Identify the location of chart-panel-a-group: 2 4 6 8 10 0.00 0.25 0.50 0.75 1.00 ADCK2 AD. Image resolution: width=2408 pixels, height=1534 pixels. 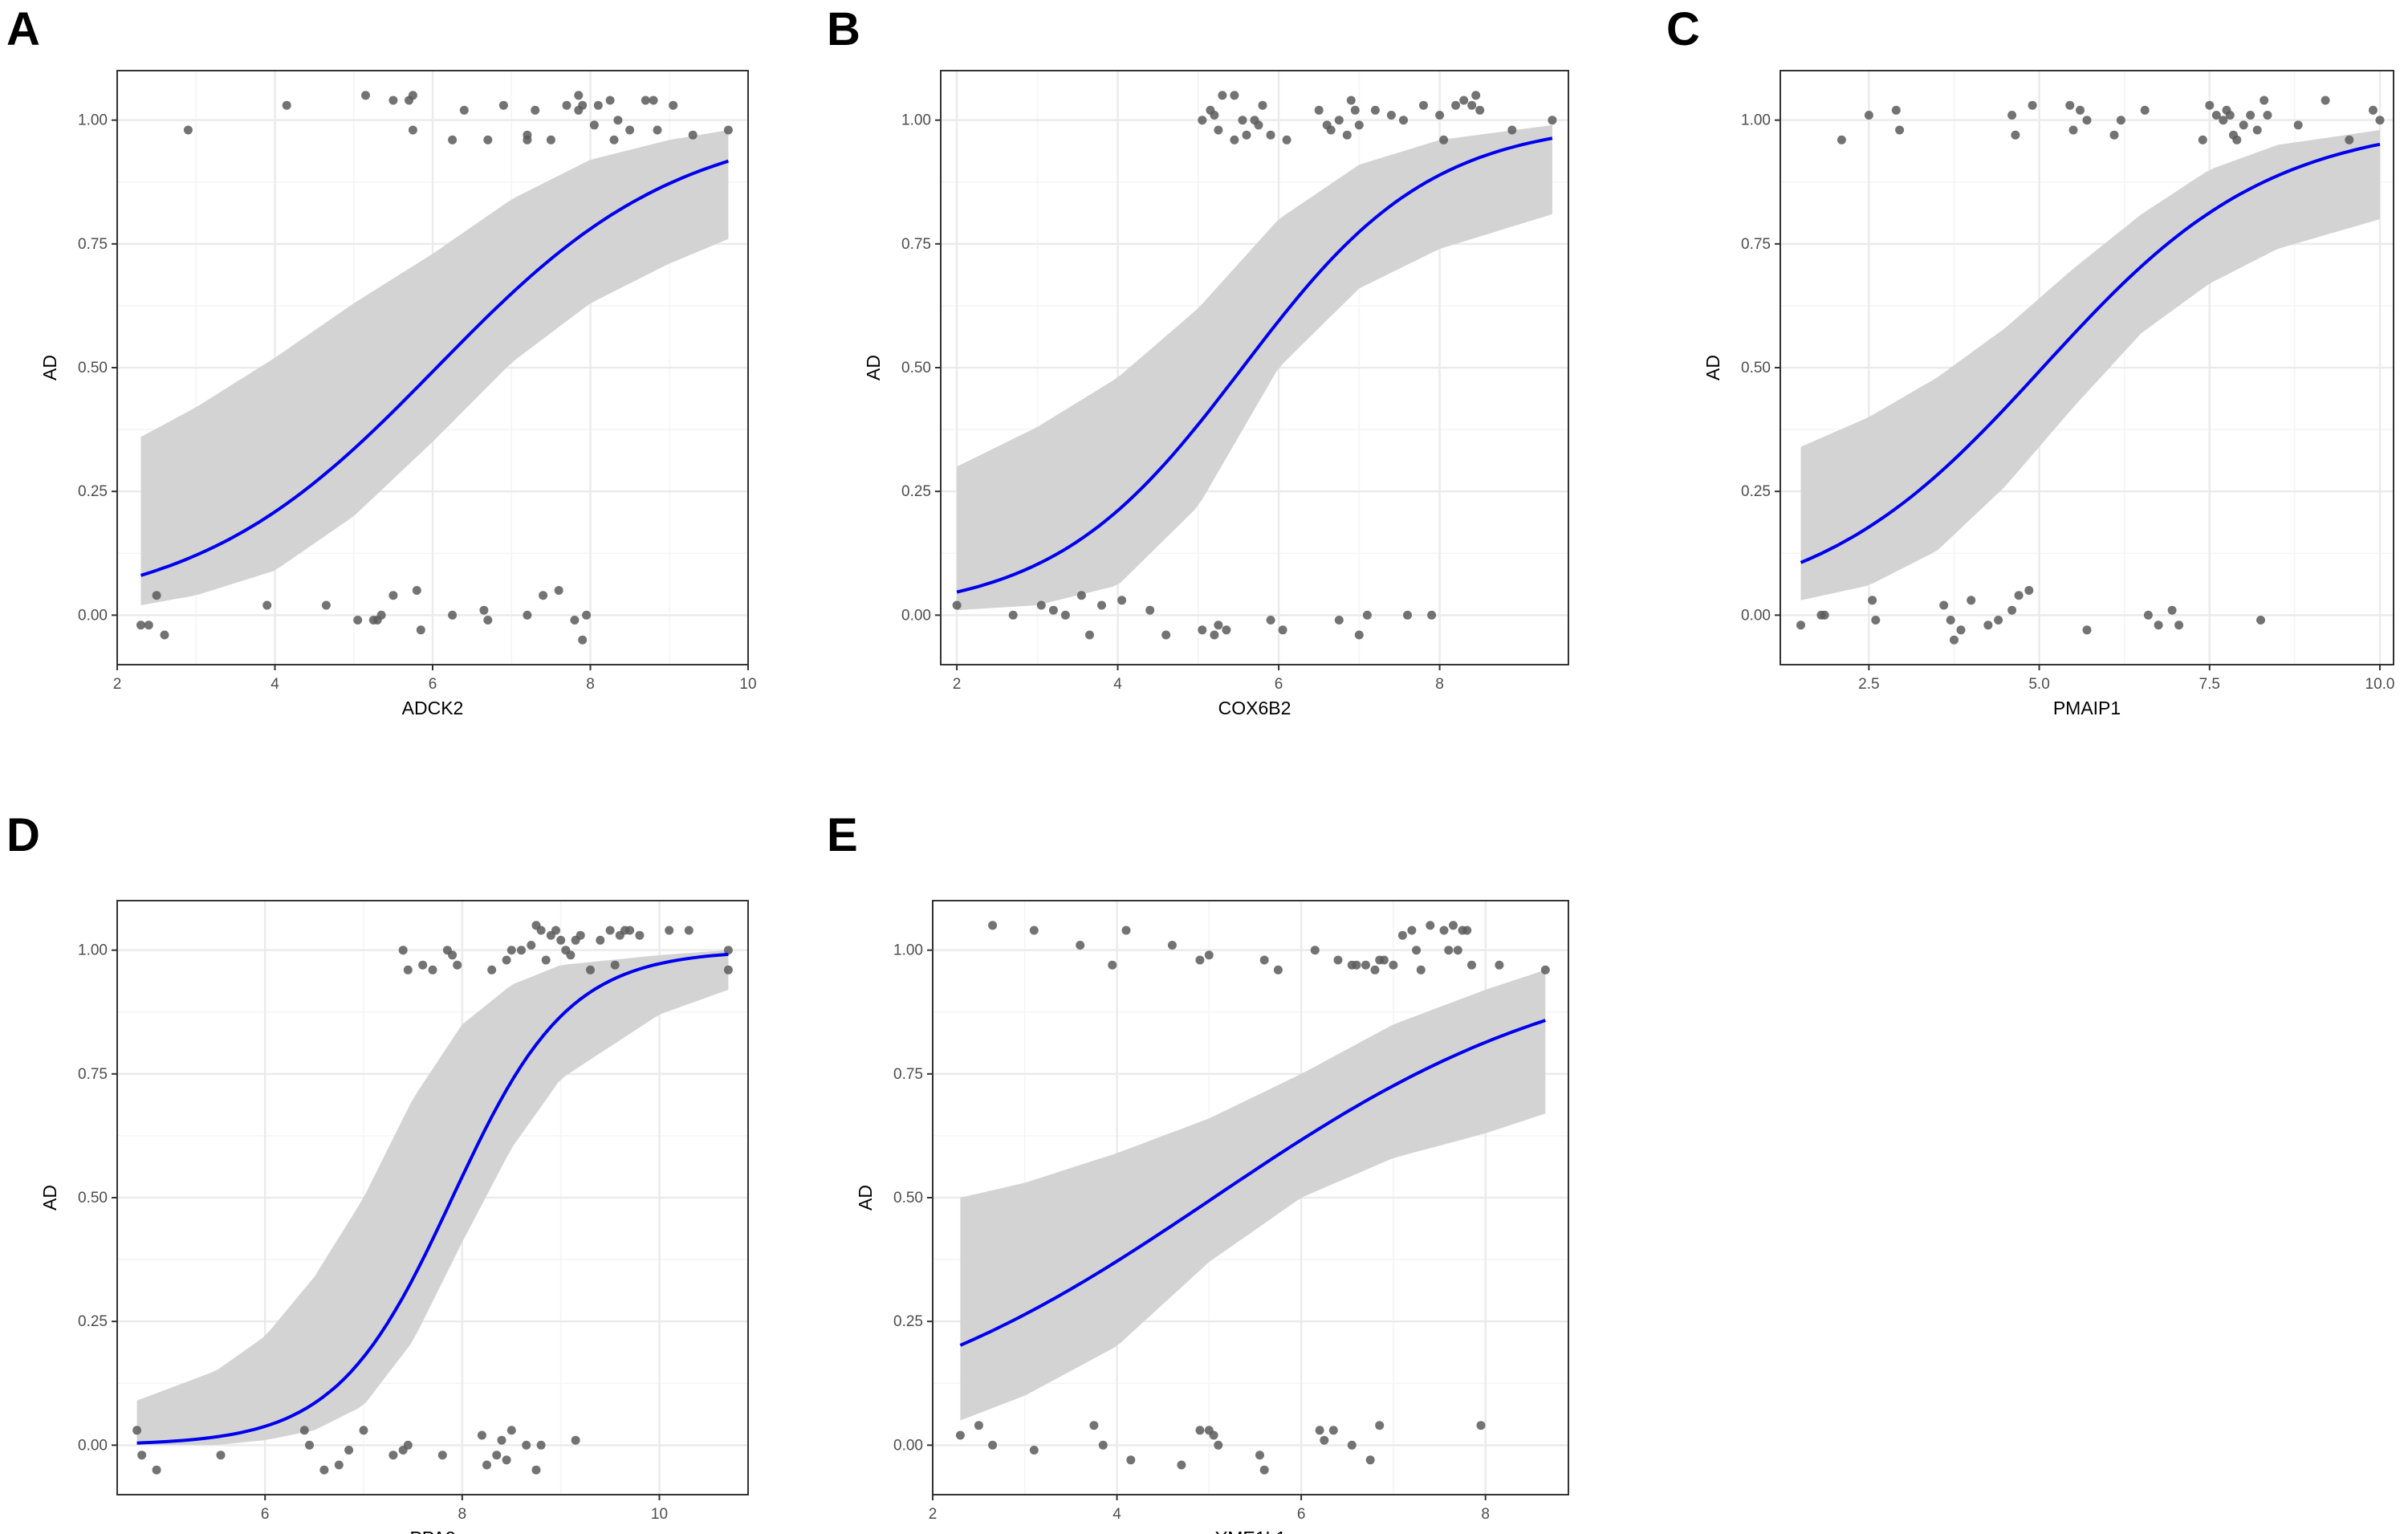
(398, 394).